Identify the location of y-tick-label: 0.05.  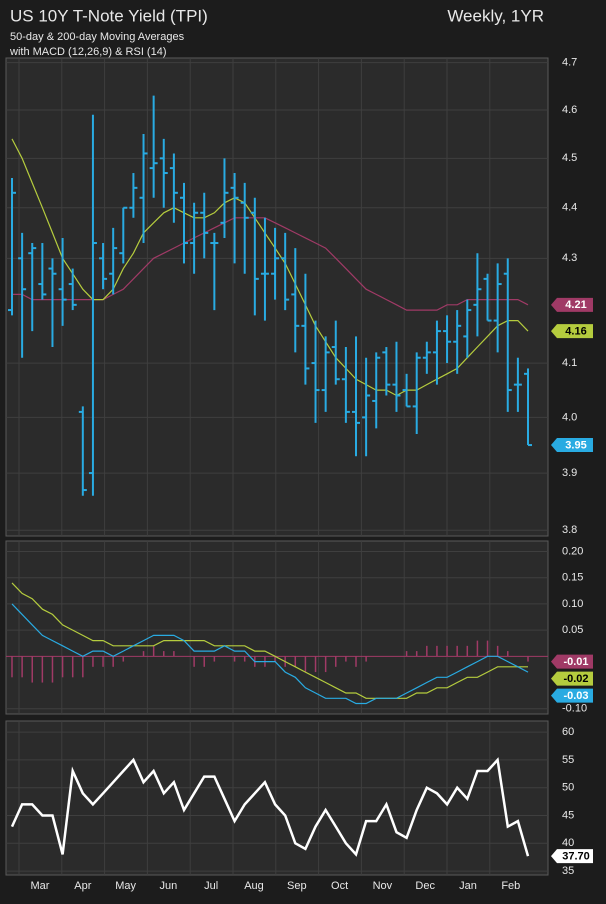
(572, 630).